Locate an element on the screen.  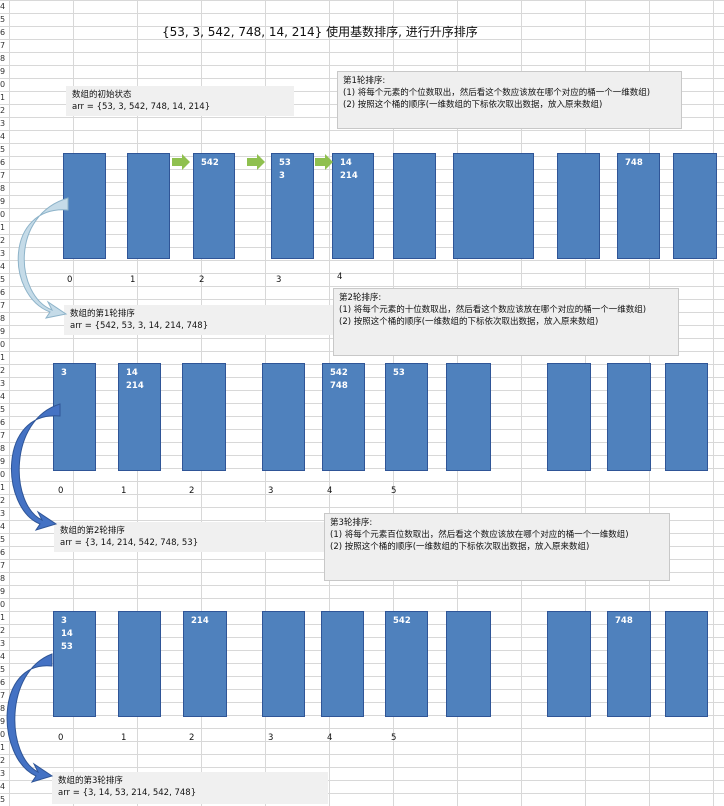
bucket-index-label: 5 is located at coordinates (394, 491).